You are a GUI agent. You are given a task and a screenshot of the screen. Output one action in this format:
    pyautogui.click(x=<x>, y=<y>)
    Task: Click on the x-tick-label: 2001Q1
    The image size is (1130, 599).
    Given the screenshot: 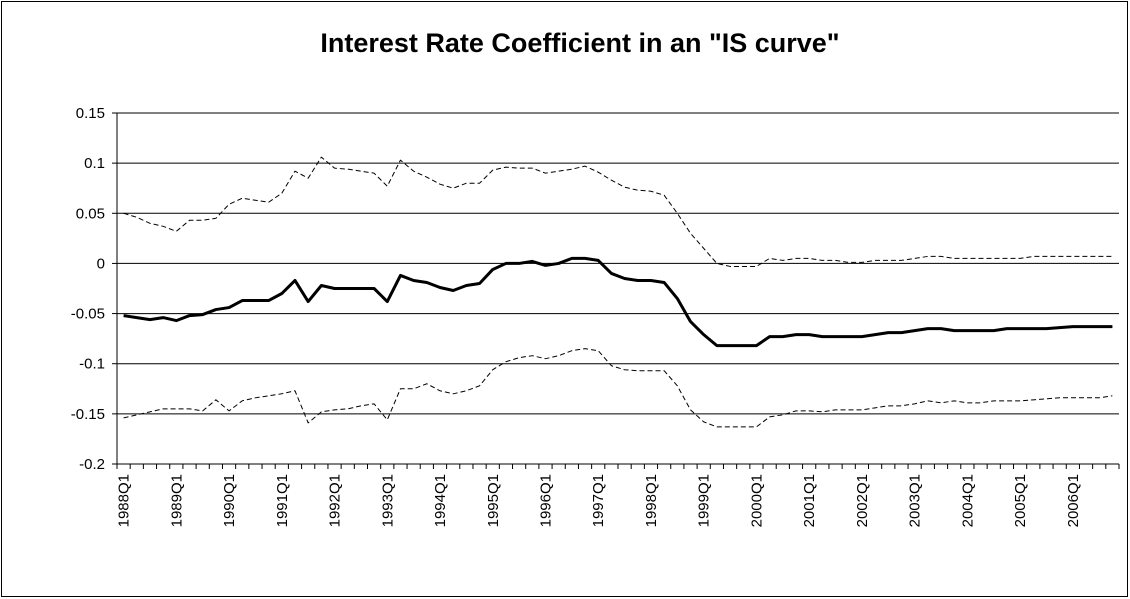 What is the action you would take?
    pyautogui.click(x=809, y=500)
    